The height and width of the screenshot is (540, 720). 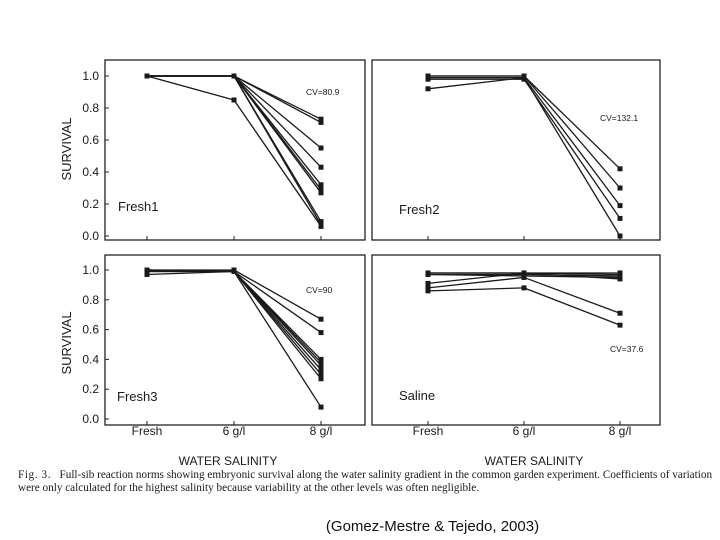 What do you see at coordinates (90, 140) in the screenshot?
I see `y-tick-label-fresh1: 0.6` at bounding box center [90, 140].